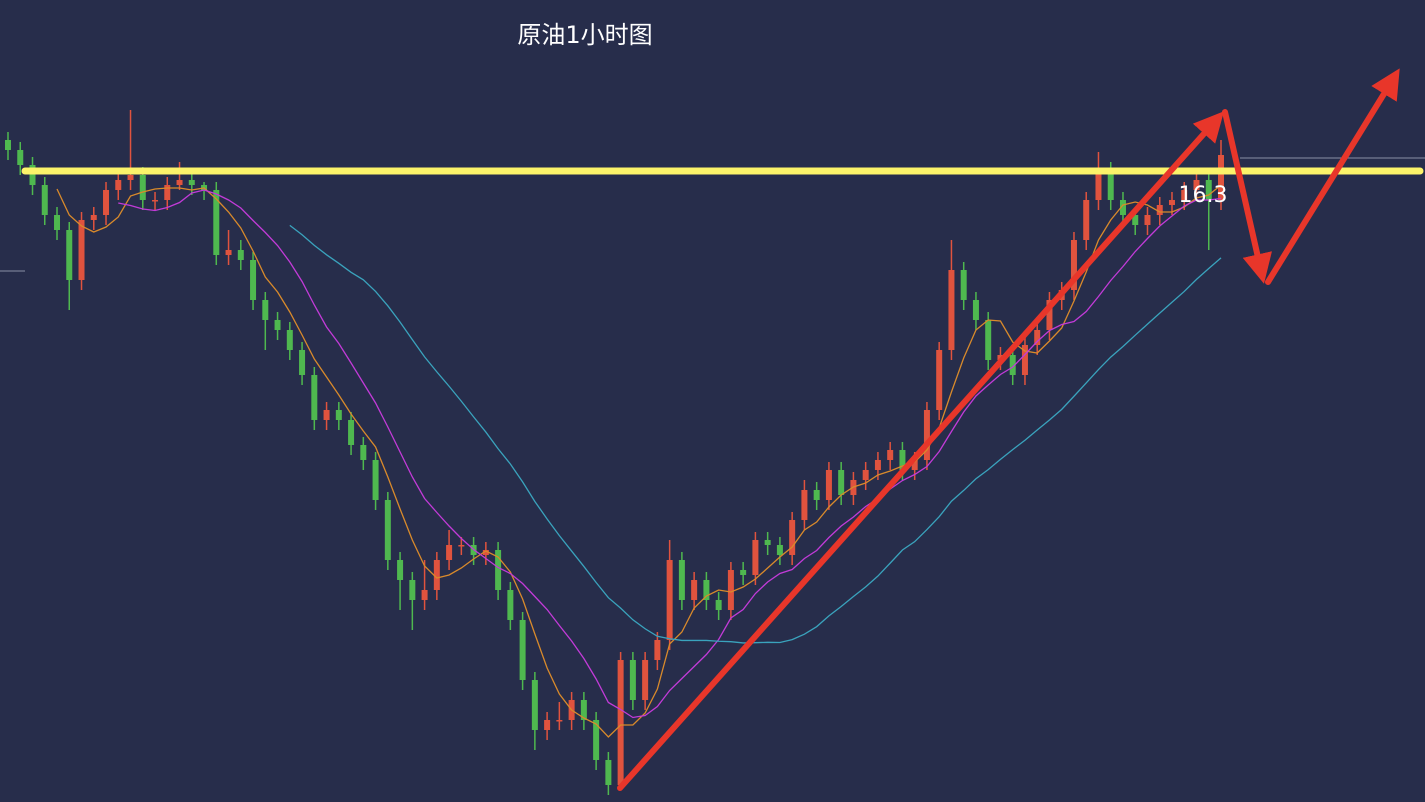 This screenshot has height=802, width=1425. Describe the element at coordinates (1203, 195) in the screenshot. I see `level-label: 16.3` at that location.